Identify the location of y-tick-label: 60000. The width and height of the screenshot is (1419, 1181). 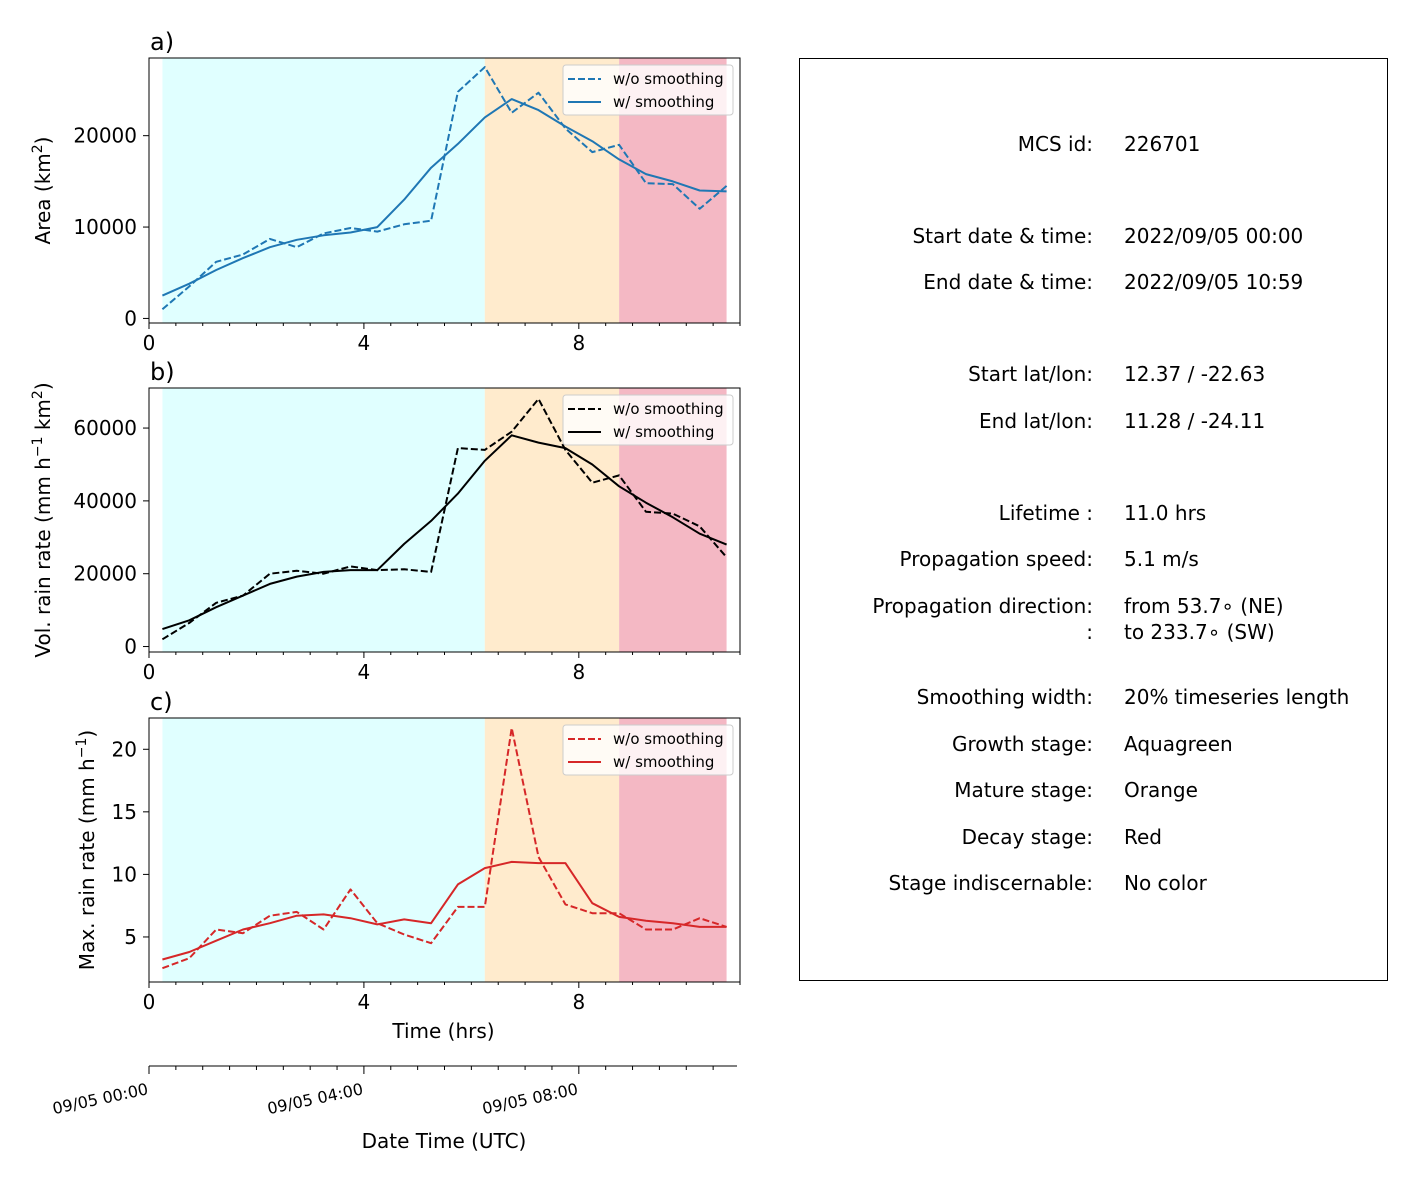
(105, 428).